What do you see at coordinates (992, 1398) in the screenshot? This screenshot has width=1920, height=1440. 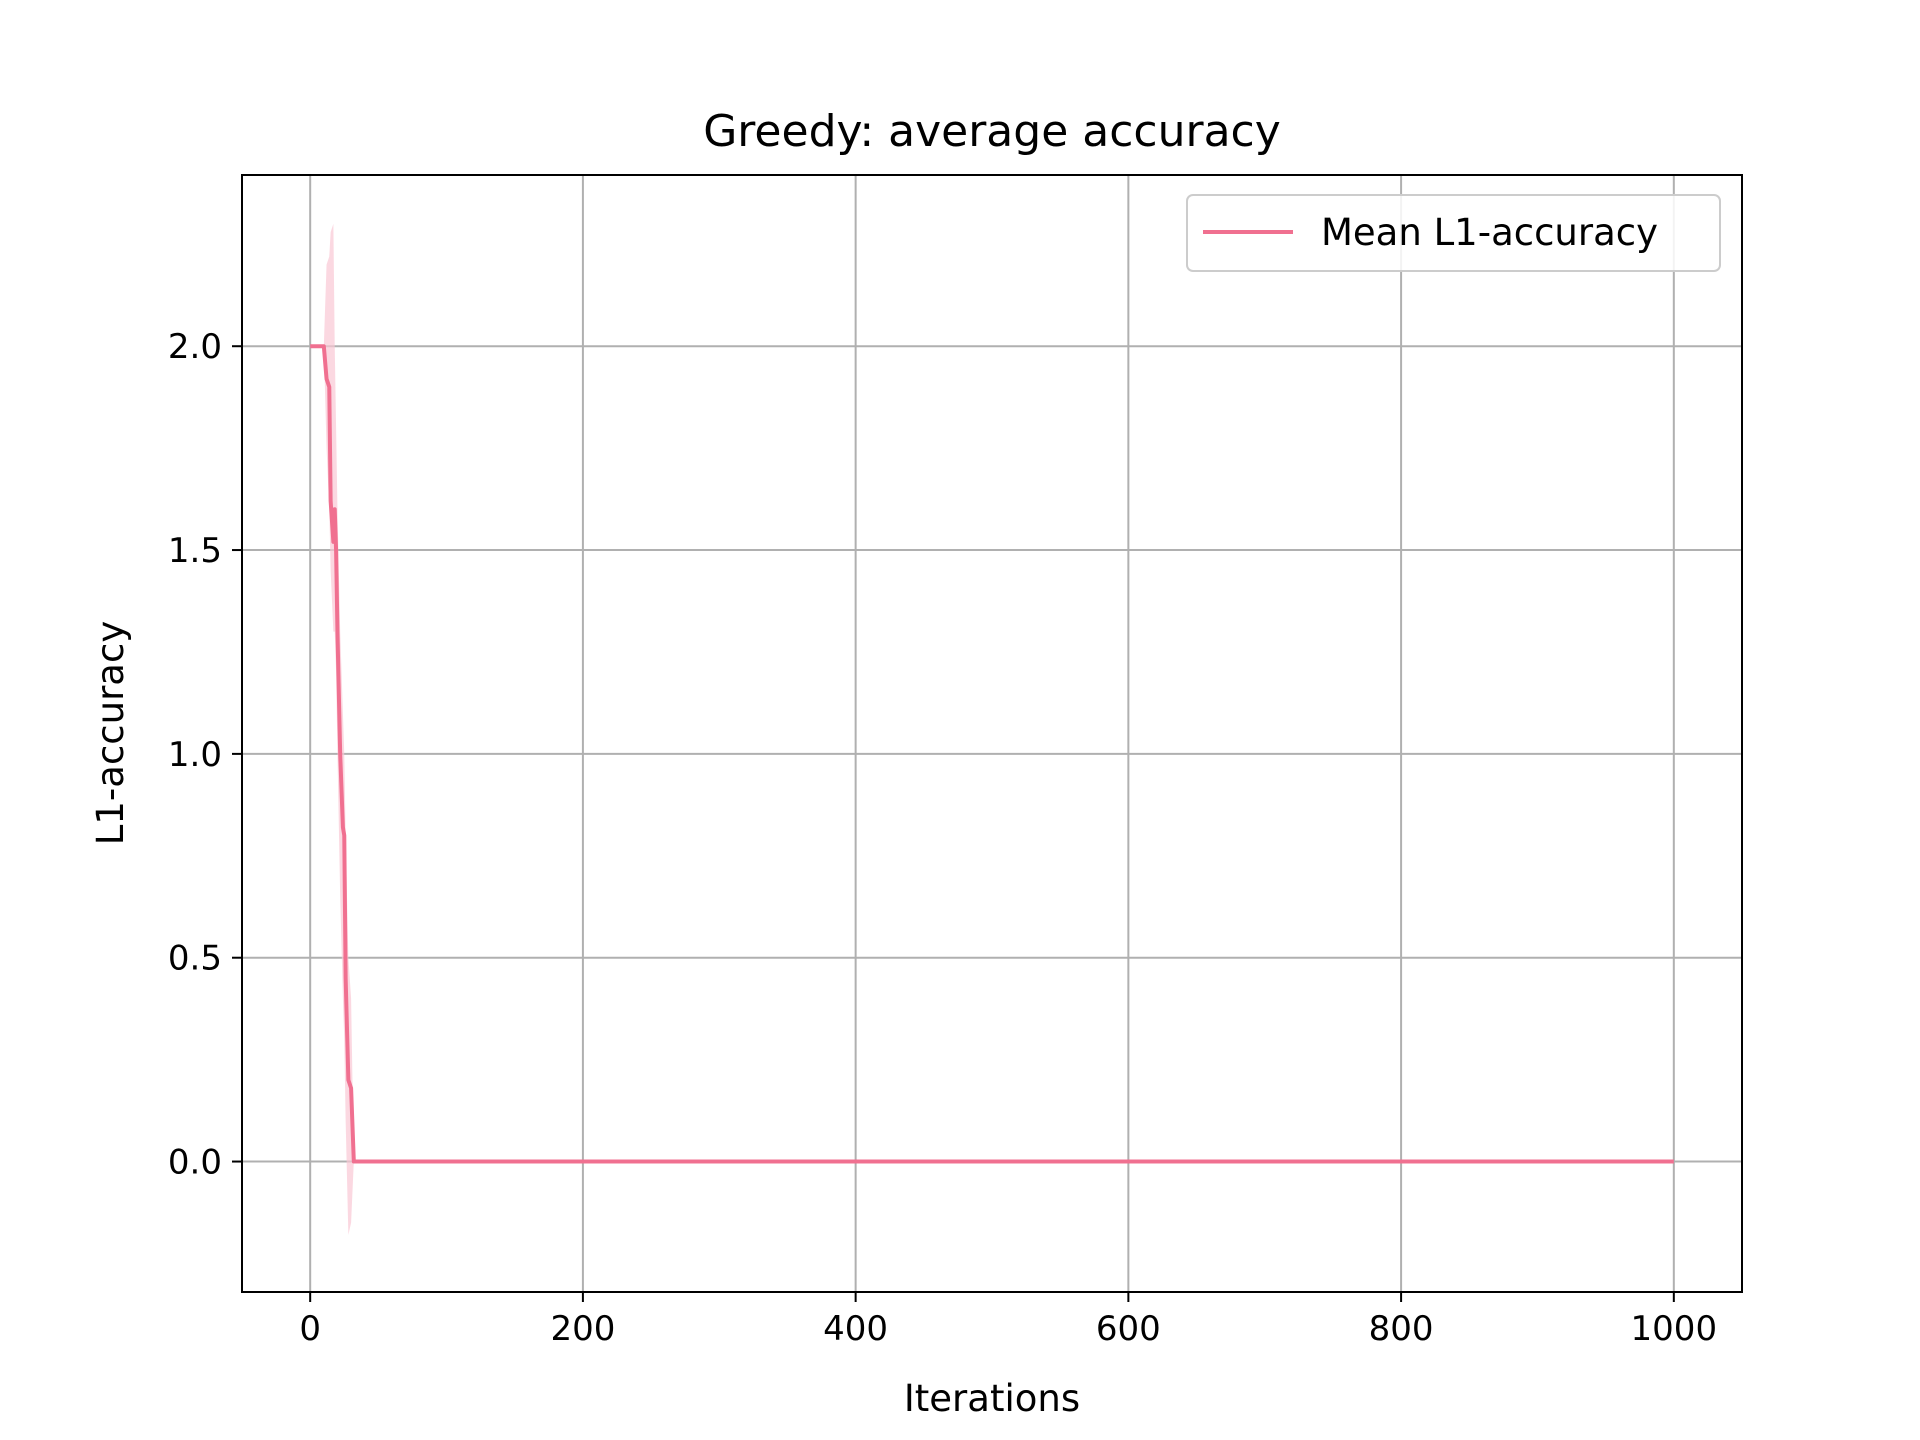 I see `x-axis-label: Iterations` at bounding box center [992, 1398].